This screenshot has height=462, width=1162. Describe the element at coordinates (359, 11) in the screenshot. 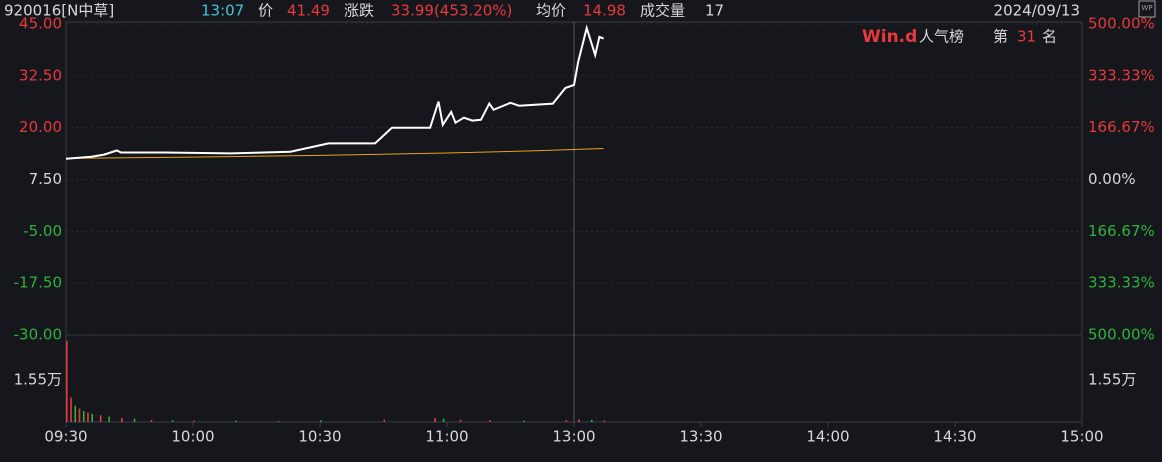

I see `change-label: 涨跌` at that location.